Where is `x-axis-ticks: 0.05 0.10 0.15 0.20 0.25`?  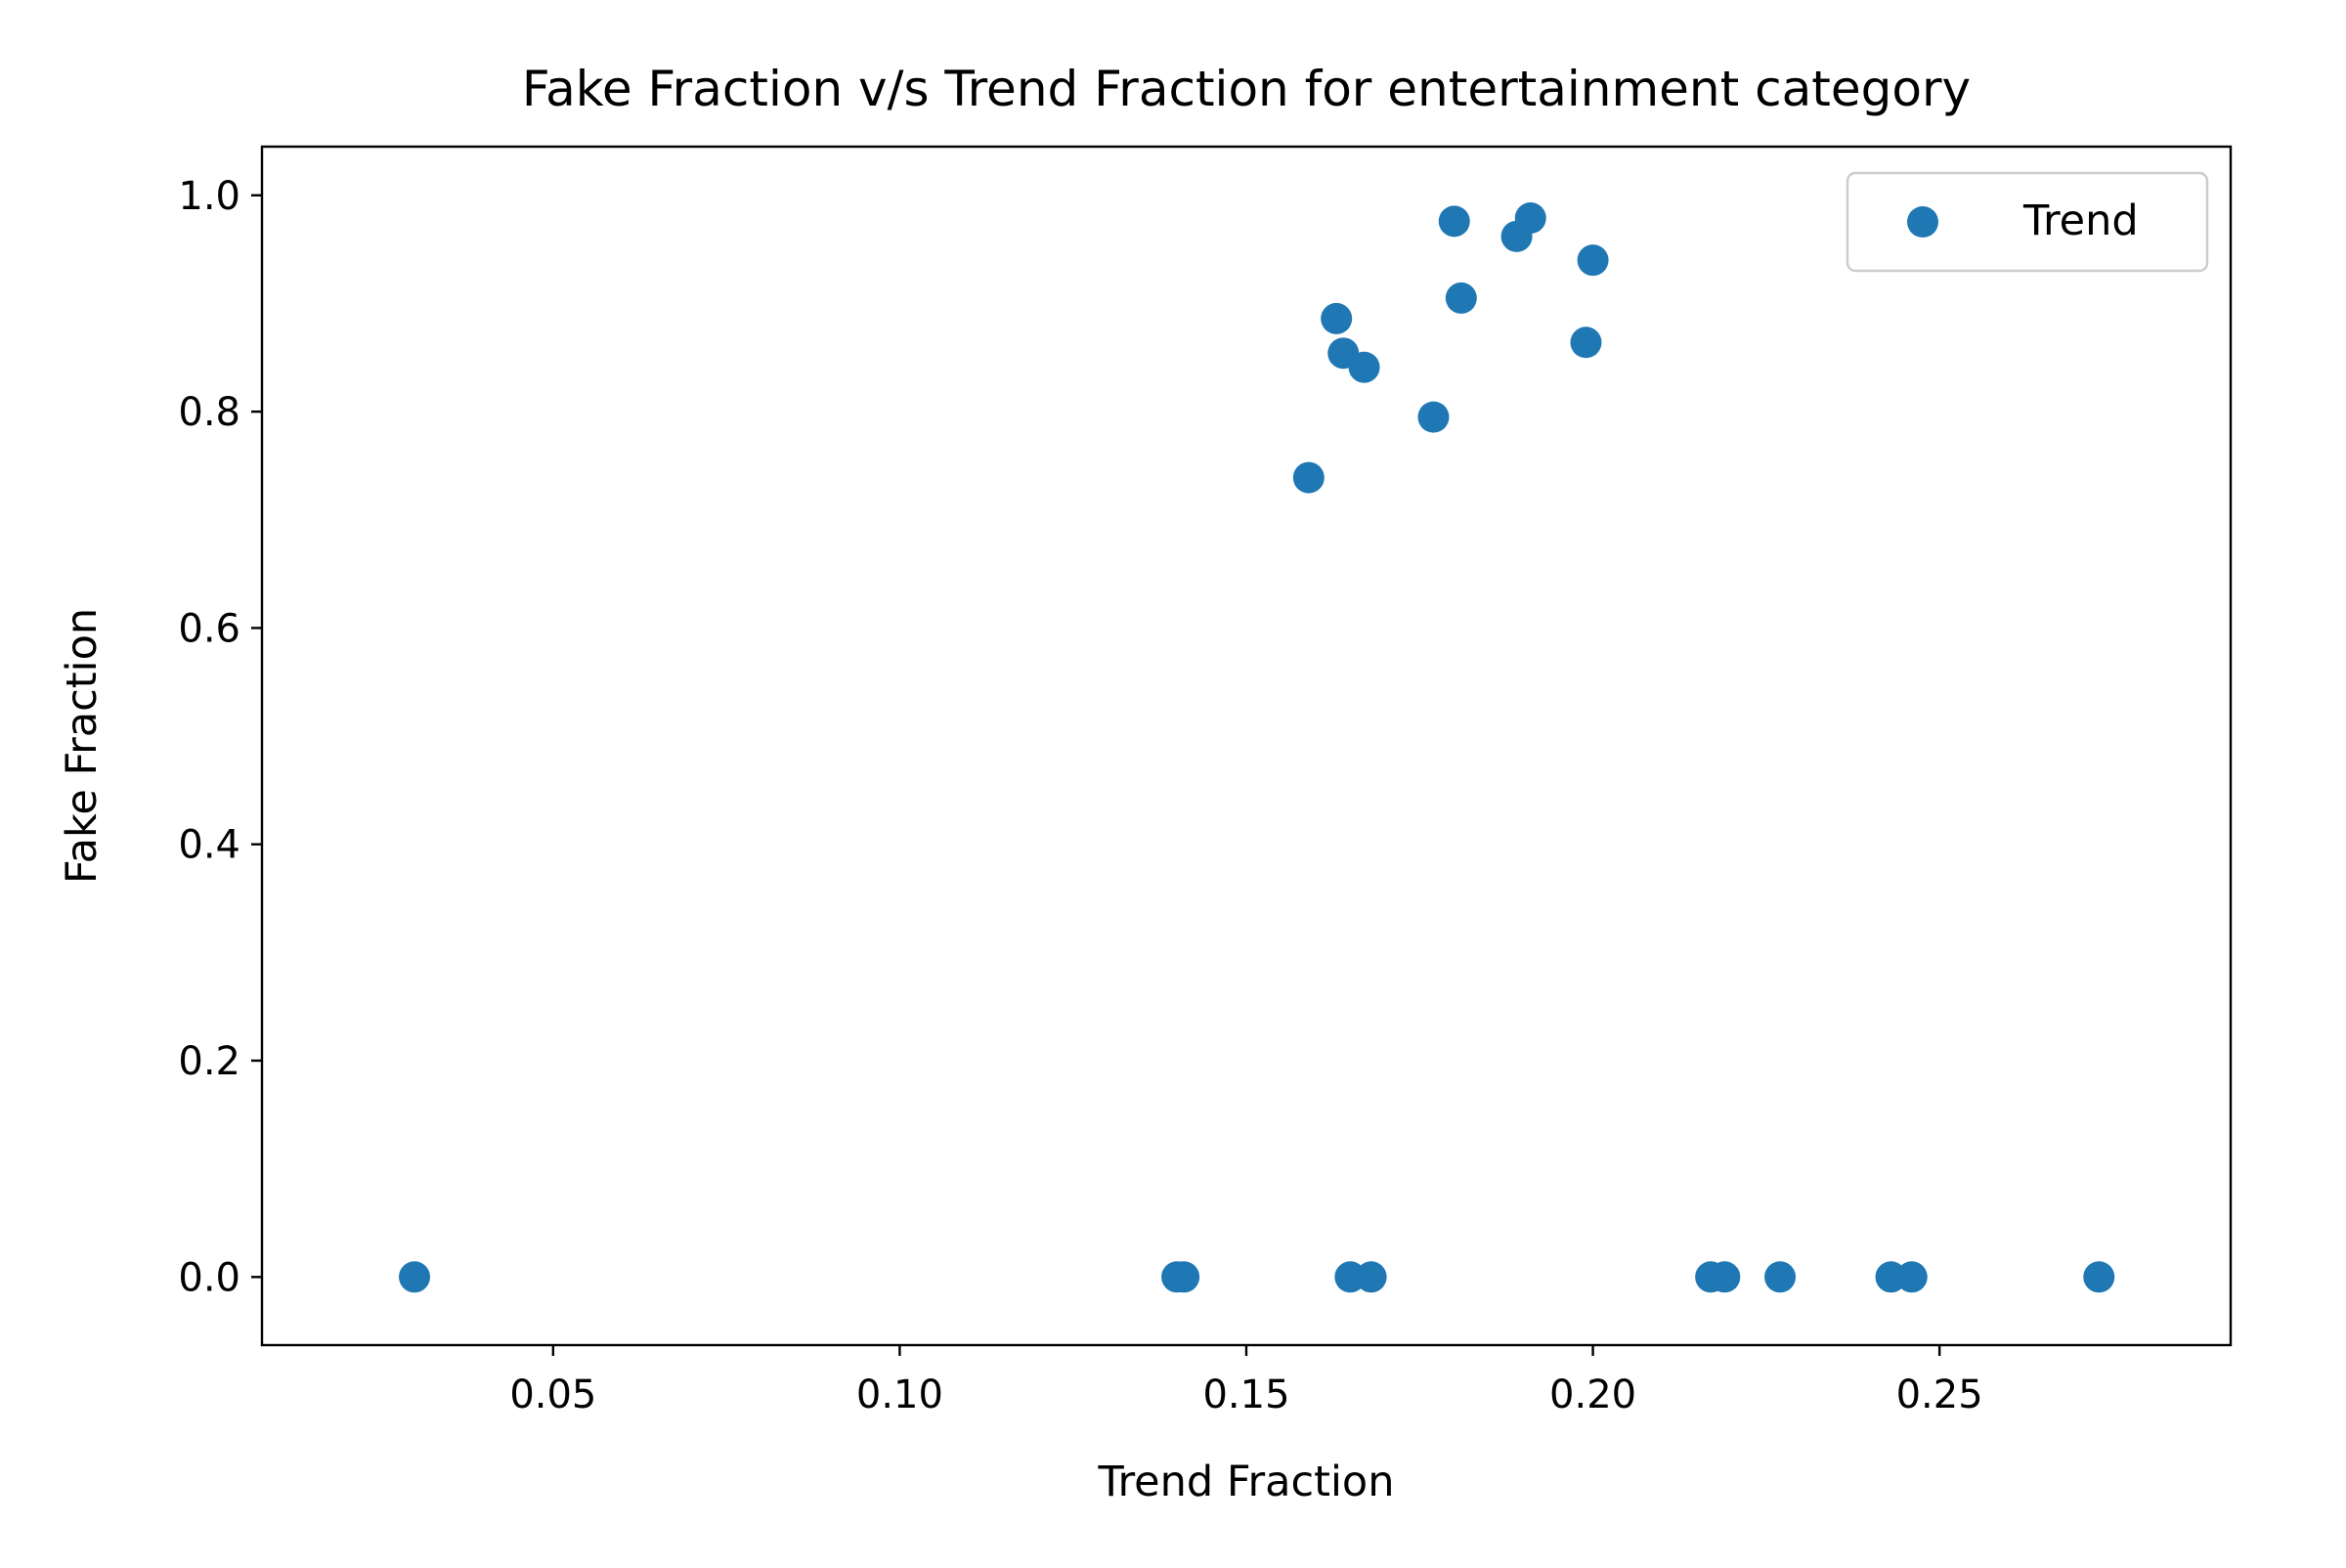
x-axis-ticks: 0.05 0.10 0.15 0.20 0.25 is located at coordinates (1246, 1381).